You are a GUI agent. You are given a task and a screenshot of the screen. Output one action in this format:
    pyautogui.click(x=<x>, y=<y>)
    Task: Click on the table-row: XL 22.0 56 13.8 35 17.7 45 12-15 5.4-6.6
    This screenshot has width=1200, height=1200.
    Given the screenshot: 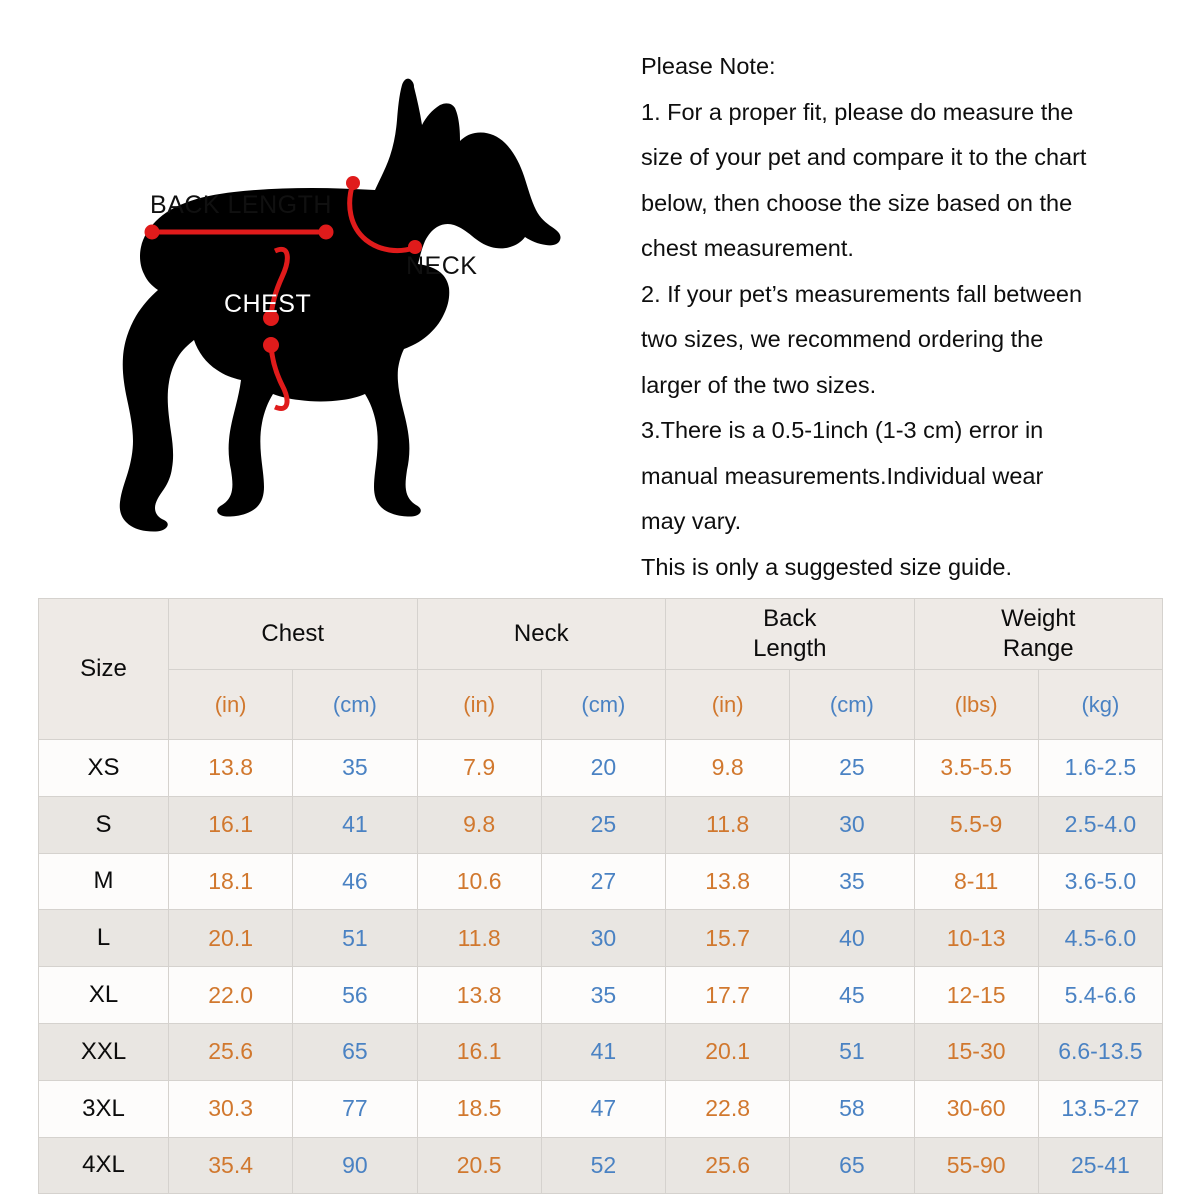 What is the action you would take?
    pyautogui.click(x=601, y=995)
    